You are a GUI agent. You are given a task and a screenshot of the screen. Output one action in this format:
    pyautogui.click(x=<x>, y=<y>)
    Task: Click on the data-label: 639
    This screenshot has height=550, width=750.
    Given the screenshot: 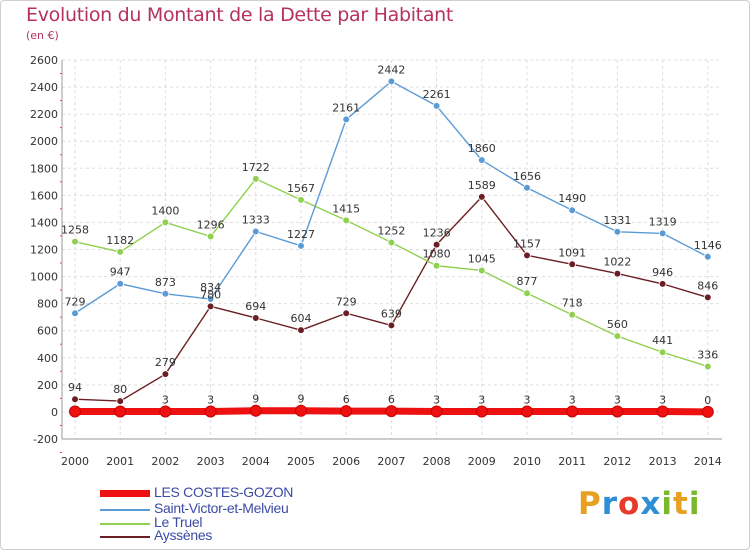 What is the action you would take?
    pyautogui.click(x=391, y=313)
    